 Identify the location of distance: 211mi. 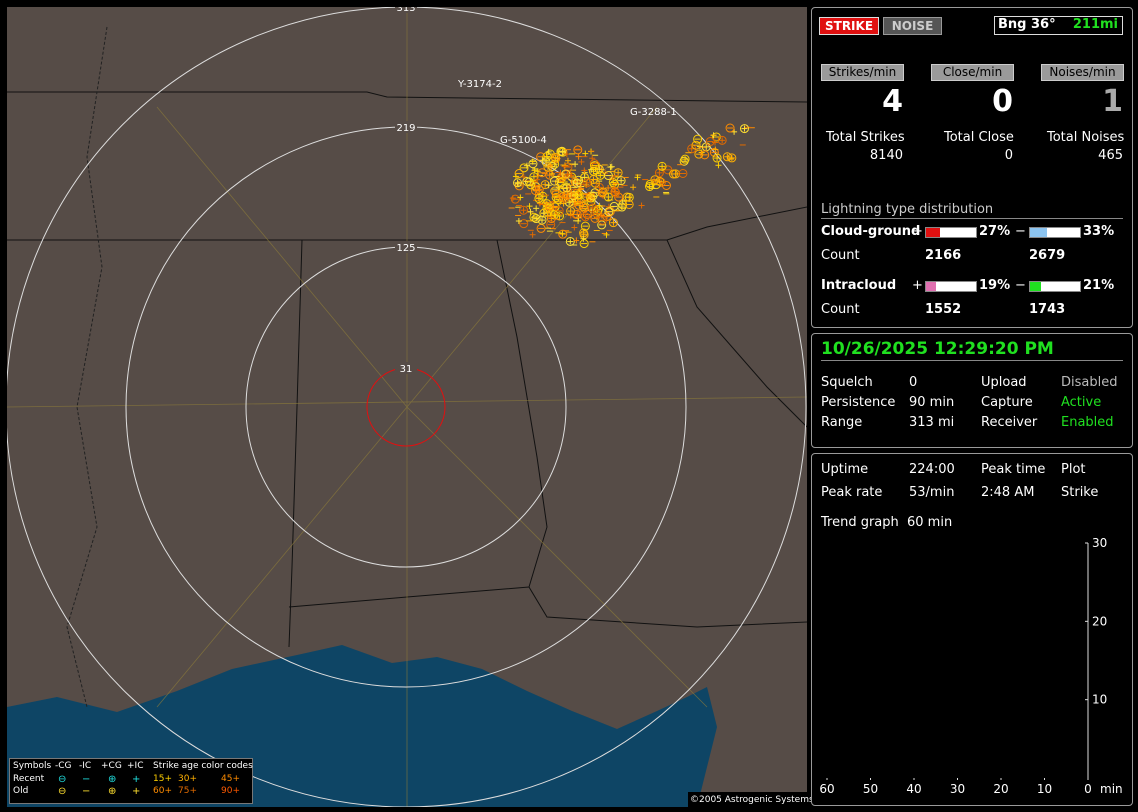
(1095, 24).